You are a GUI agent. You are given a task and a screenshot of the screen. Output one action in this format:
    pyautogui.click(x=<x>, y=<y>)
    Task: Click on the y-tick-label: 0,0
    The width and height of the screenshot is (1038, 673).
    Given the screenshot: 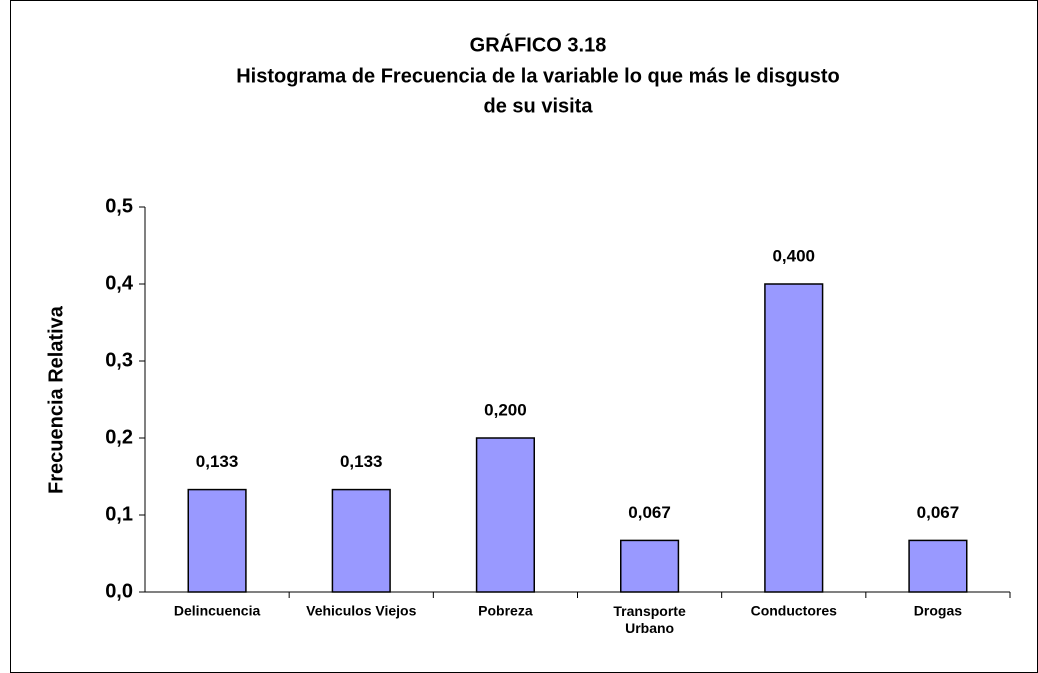 What is the action you would take?
    pyautogui.click(x=119, y=591)
    